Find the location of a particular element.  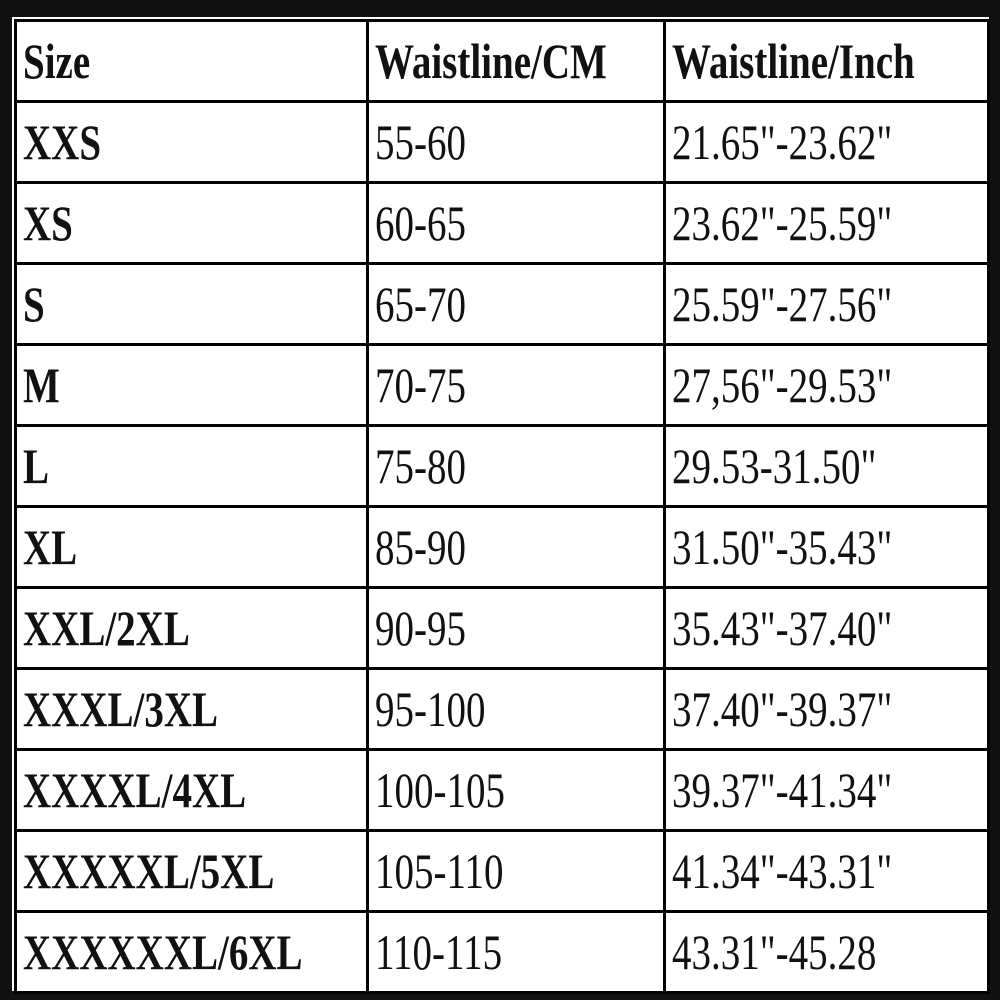

waist-inch-cell: 41.34"-43.31" is located at coordinates (826, 871).